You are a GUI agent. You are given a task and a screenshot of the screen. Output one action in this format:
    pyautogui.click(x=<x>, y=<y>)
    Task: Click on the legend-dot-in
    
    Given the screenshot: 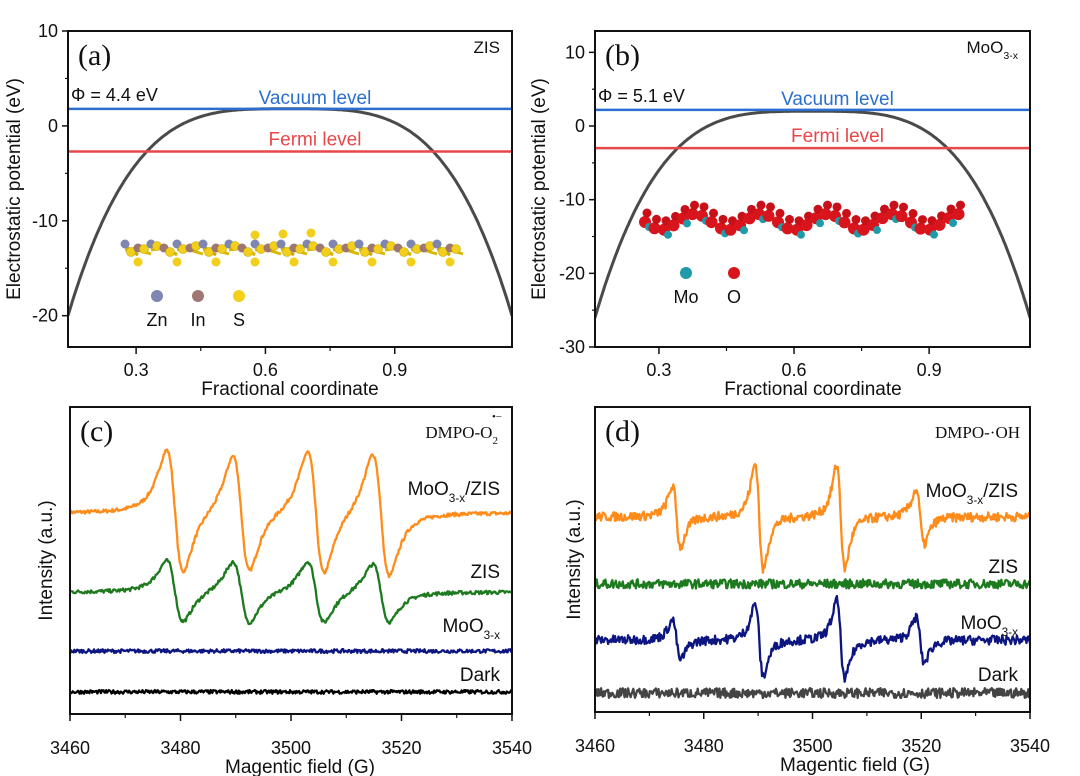 What is the action you would take?
    pyautogui.click(x=198, y=296)
    